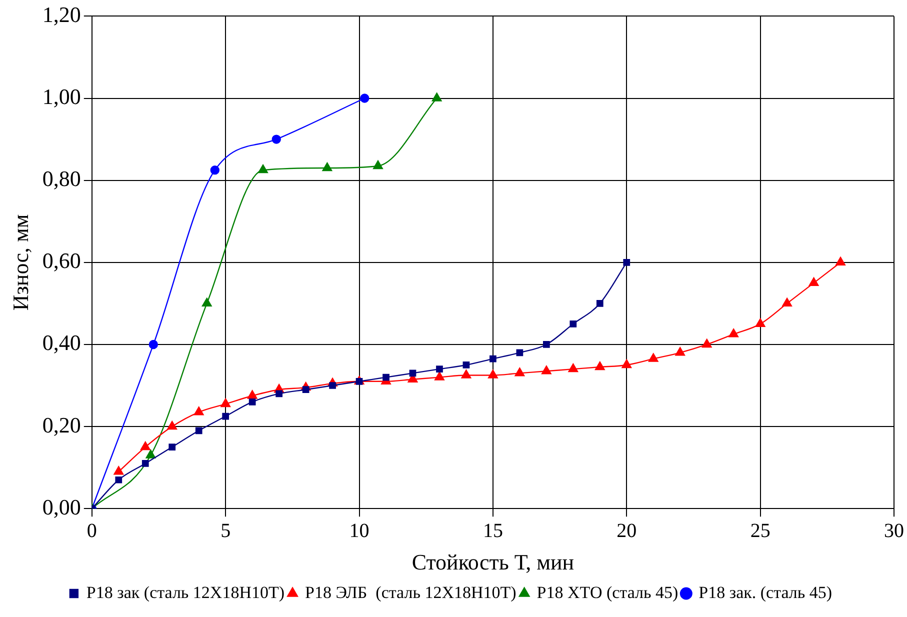 The width and height of the screenshot is (907, 617). Describe the element at coordinates (410, 592) in the screenshot. I see `legend-label: Р18 ЭЛБ (сталь 12Х18Н10Т)` at that location.